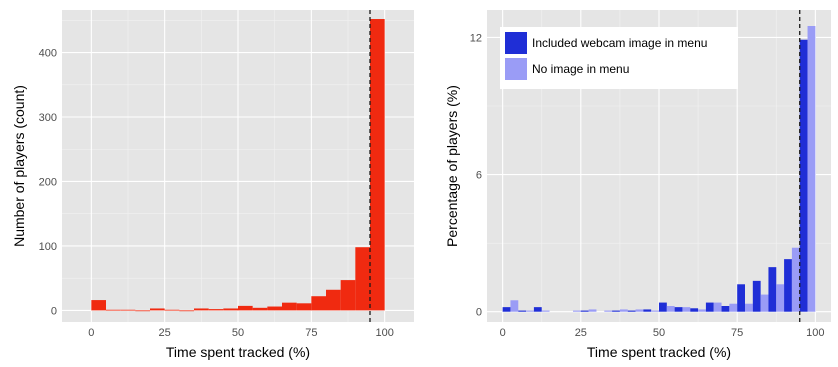 The width and height of the screenshot is (838, 367). Describe the element at coordinates (516, 69) in the screenshot. I see `legend-swatch-no-image` at that location.